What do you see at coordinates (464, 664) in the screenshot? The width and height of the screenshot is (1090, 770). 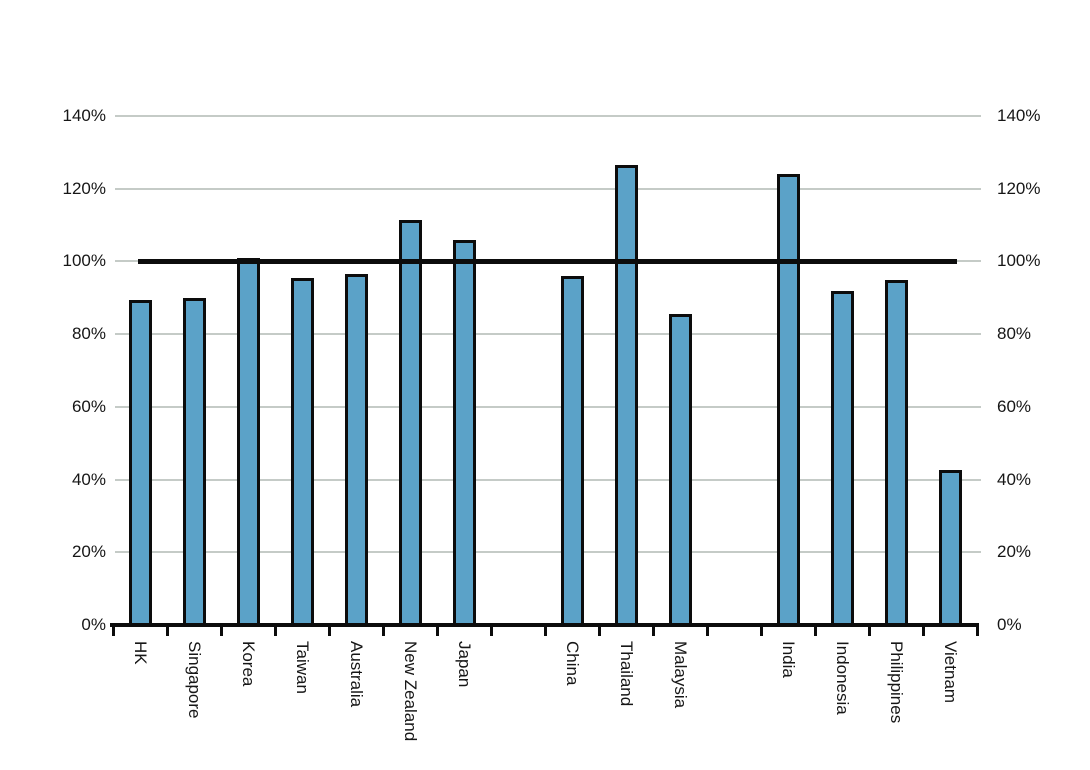 I see `category-label-japan: Japan` at bounding box center [464, 664].